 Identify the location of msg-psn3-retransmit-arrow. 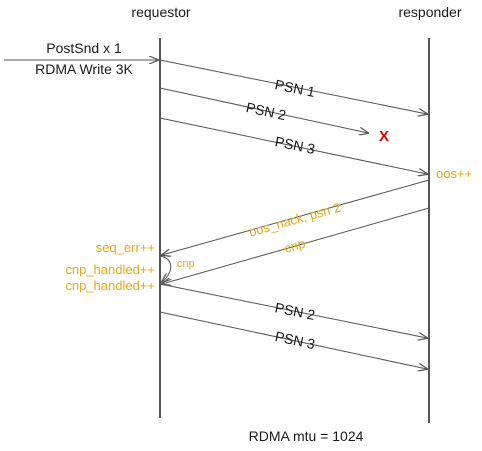
(293, 340).